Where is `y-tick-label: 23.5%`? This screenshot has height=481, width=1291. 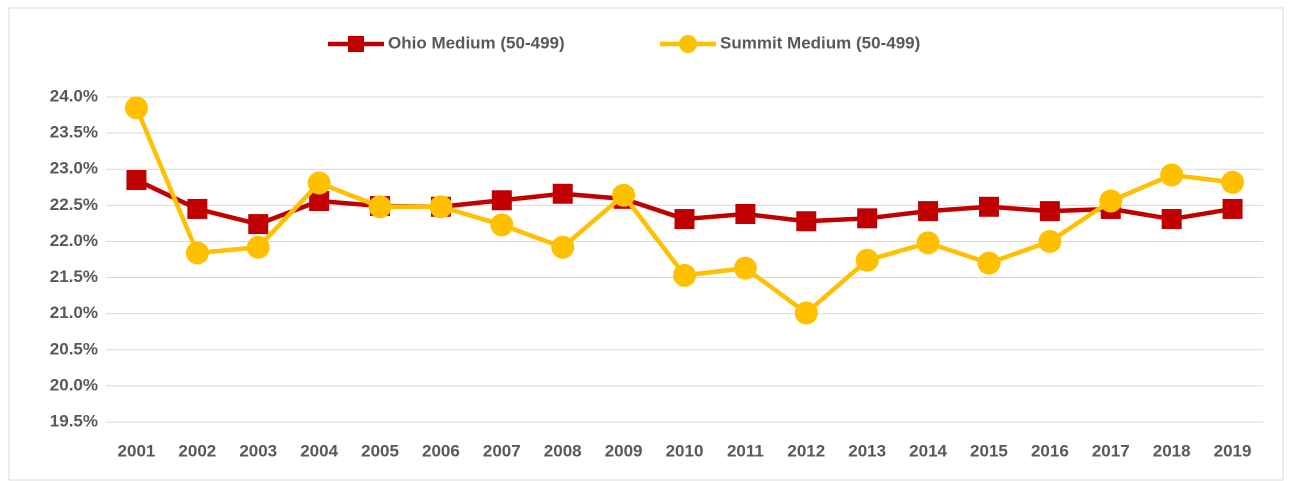
y-tick-label: 23.5% is located at coordinates (74, 132).